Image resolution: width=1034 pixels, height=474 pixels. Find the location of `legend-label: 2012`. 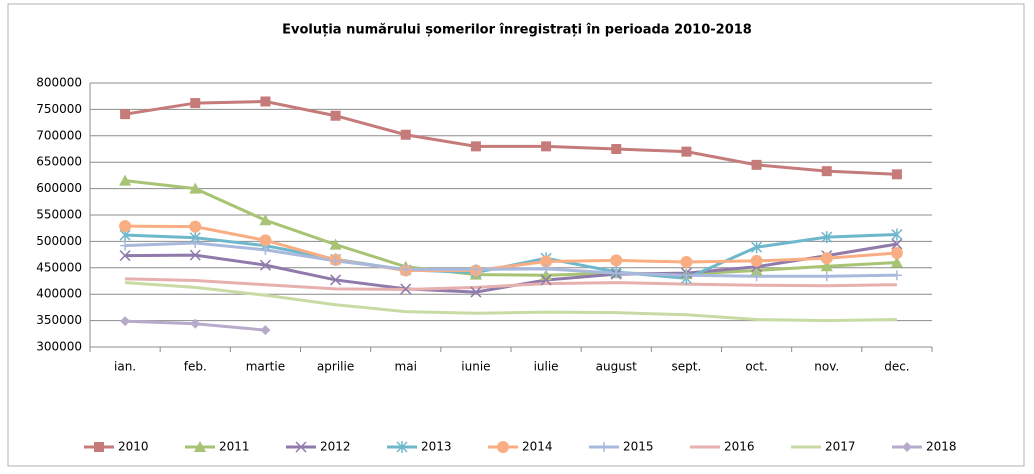

legend-label: 2012 is located at coordinates (335, 447).